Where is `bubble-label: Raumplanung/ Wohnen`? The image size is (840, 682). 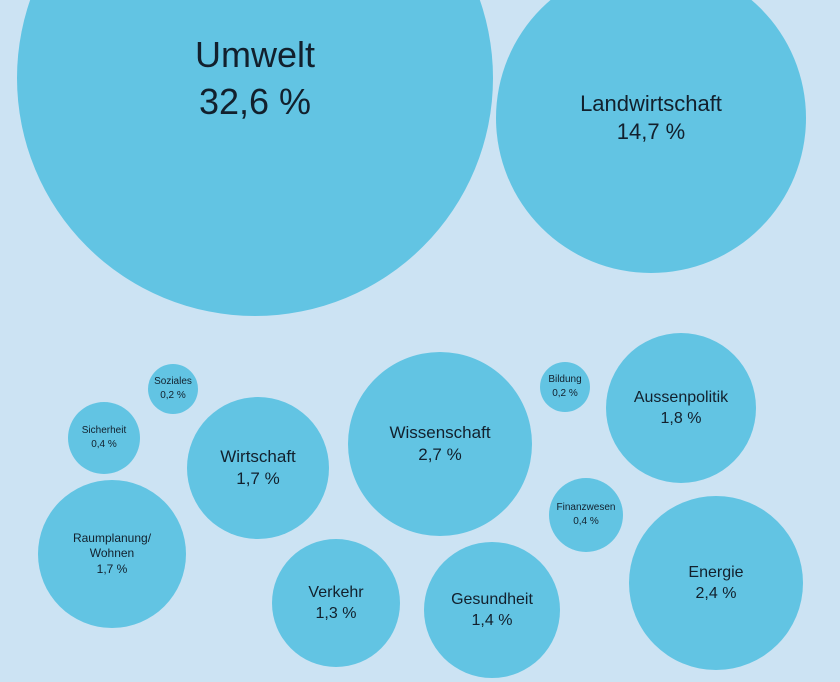
bubble-label: Raumplanung/ Wohnen is located at coordinates (112, 545).